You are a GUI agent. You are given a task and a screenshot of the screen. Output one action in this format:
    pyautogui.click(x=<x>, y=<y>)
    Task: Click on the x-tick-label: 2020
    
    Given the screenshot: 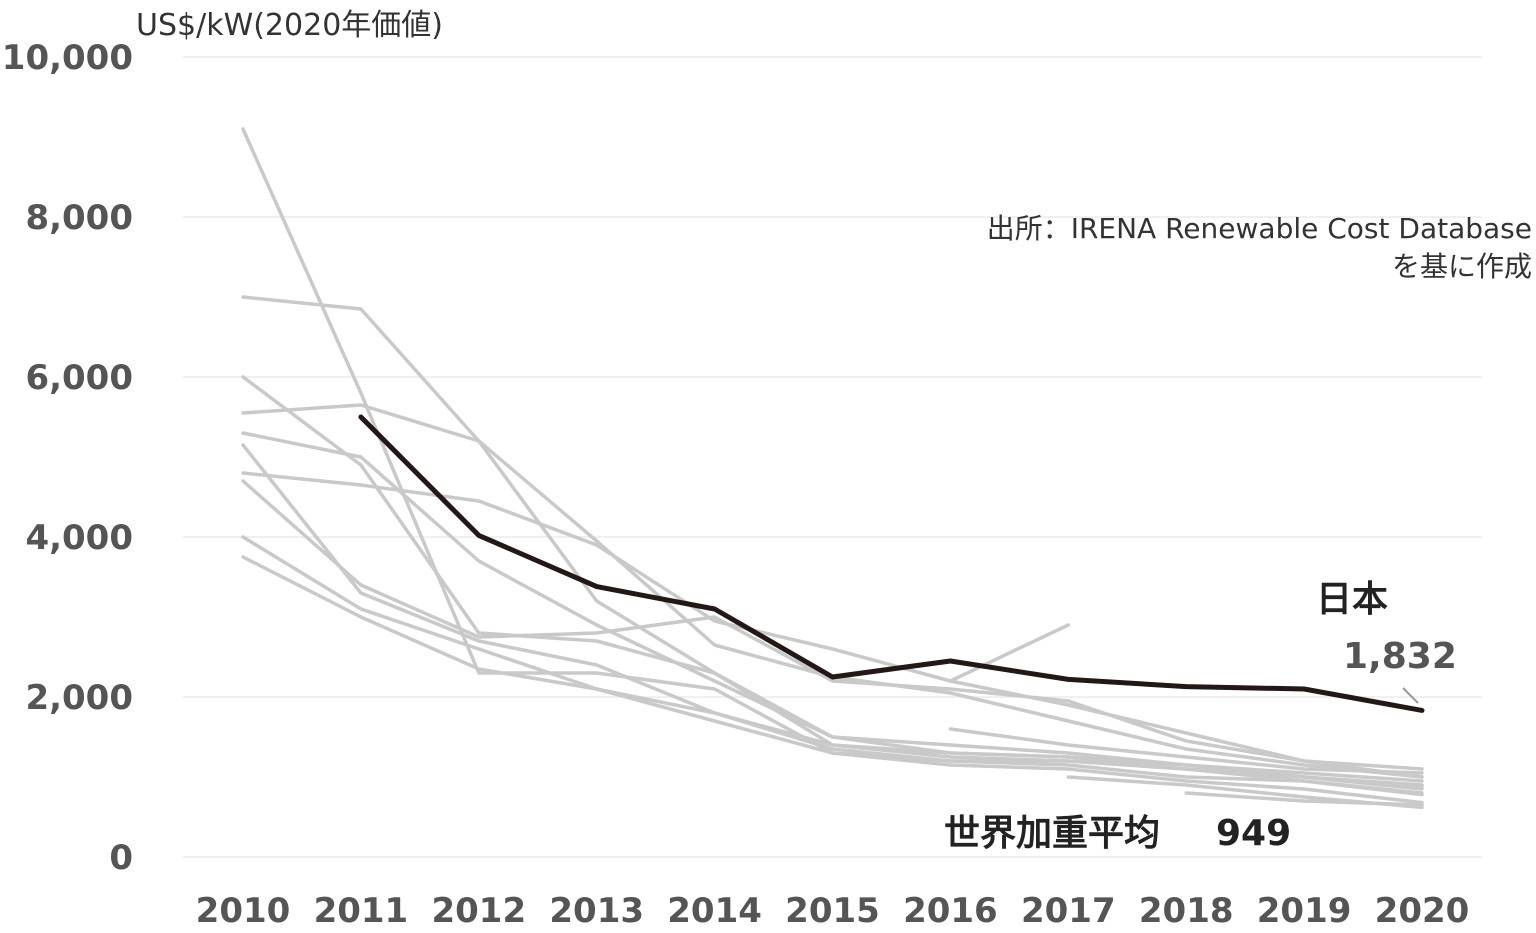 What is the action you would take?
    pyautogui.click(x=1422, y=910)
    